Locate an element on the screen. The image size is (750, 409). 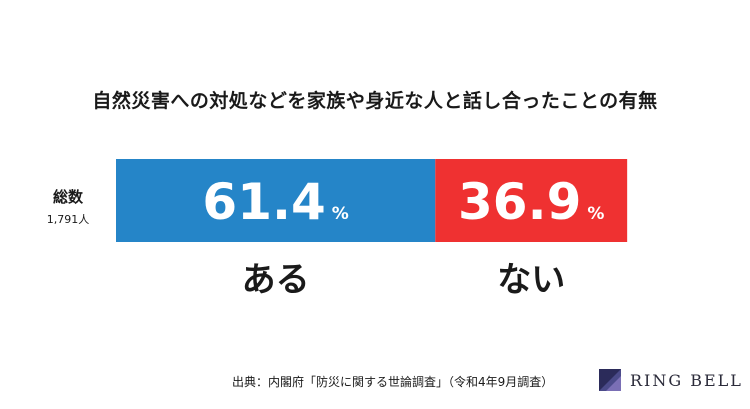
category-label-aru: ある is located at coordinates (275, 280).